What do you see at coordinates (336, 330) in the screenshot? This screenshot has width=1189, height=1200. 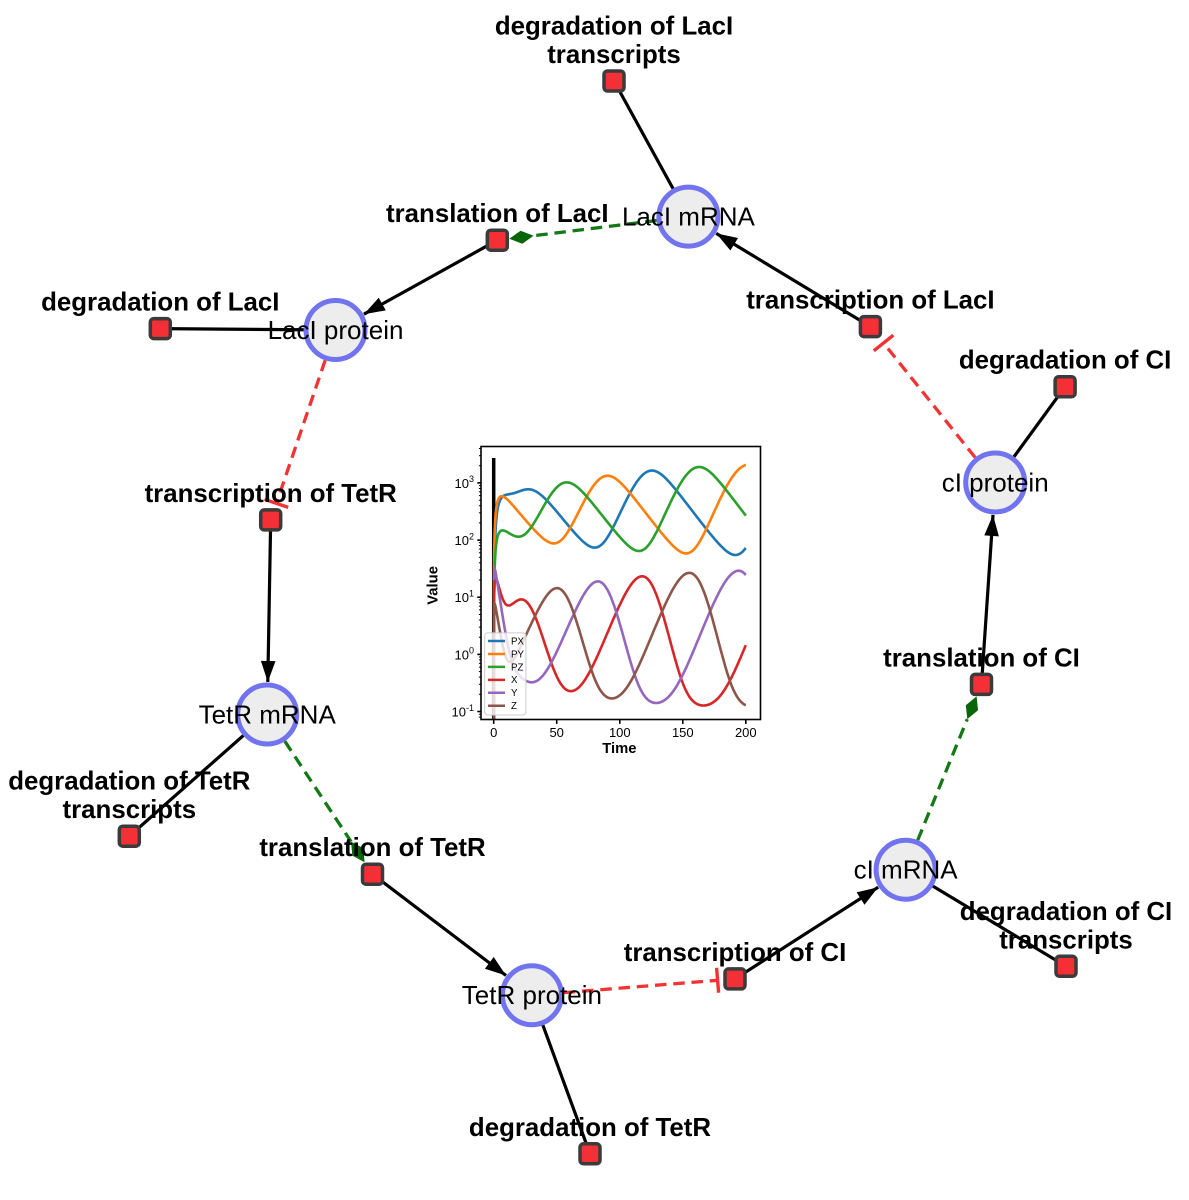 I see `svg-text: LacI protein` at bounding box center [336, 330].